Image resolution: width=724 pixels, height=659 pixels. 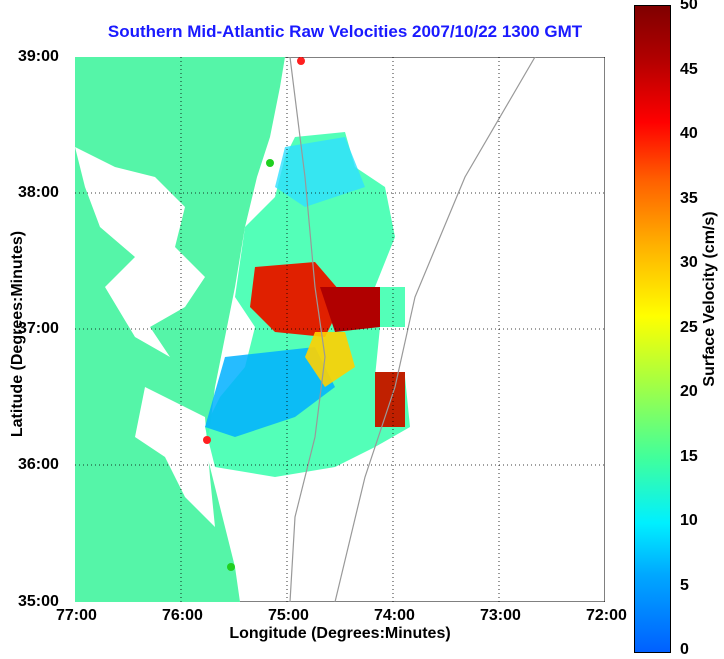 What do you see at coordinates (38, 601) in the screenshot?
I see `y-tick: 35:00` at bounding box center [38, 601].